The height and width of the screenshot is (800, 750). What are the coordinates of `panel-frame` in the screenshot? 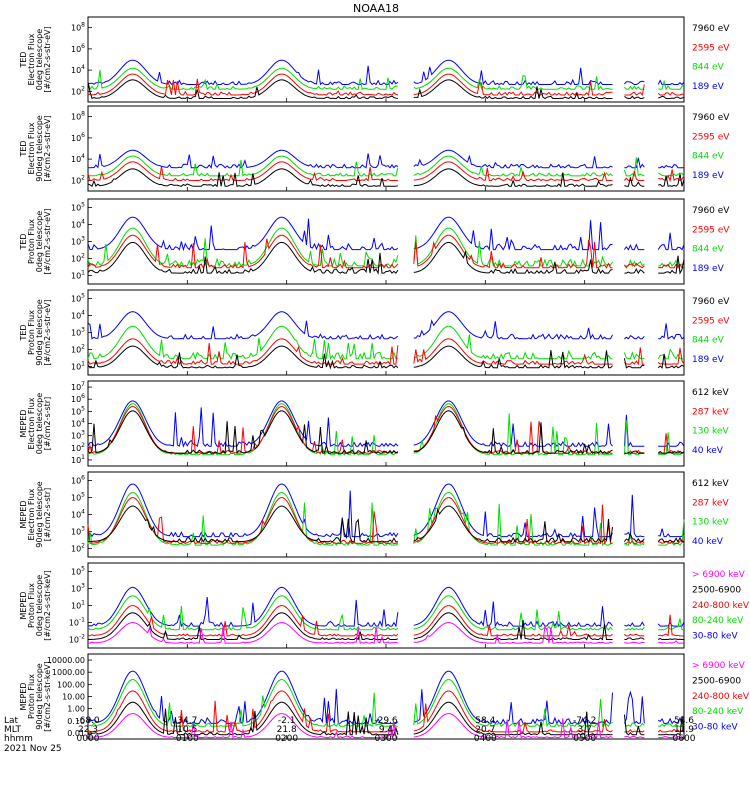 It's located at (386, 332).